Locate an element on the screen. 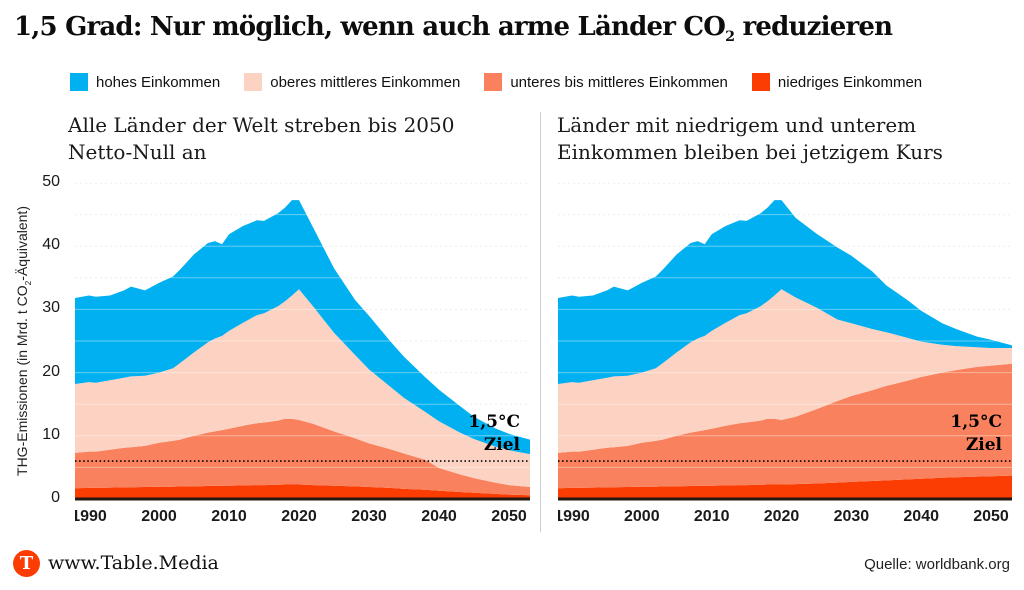 This screenshot has width=1024, height=590. page-title-suffix: reduzieren is located at coordinates (813, 27).